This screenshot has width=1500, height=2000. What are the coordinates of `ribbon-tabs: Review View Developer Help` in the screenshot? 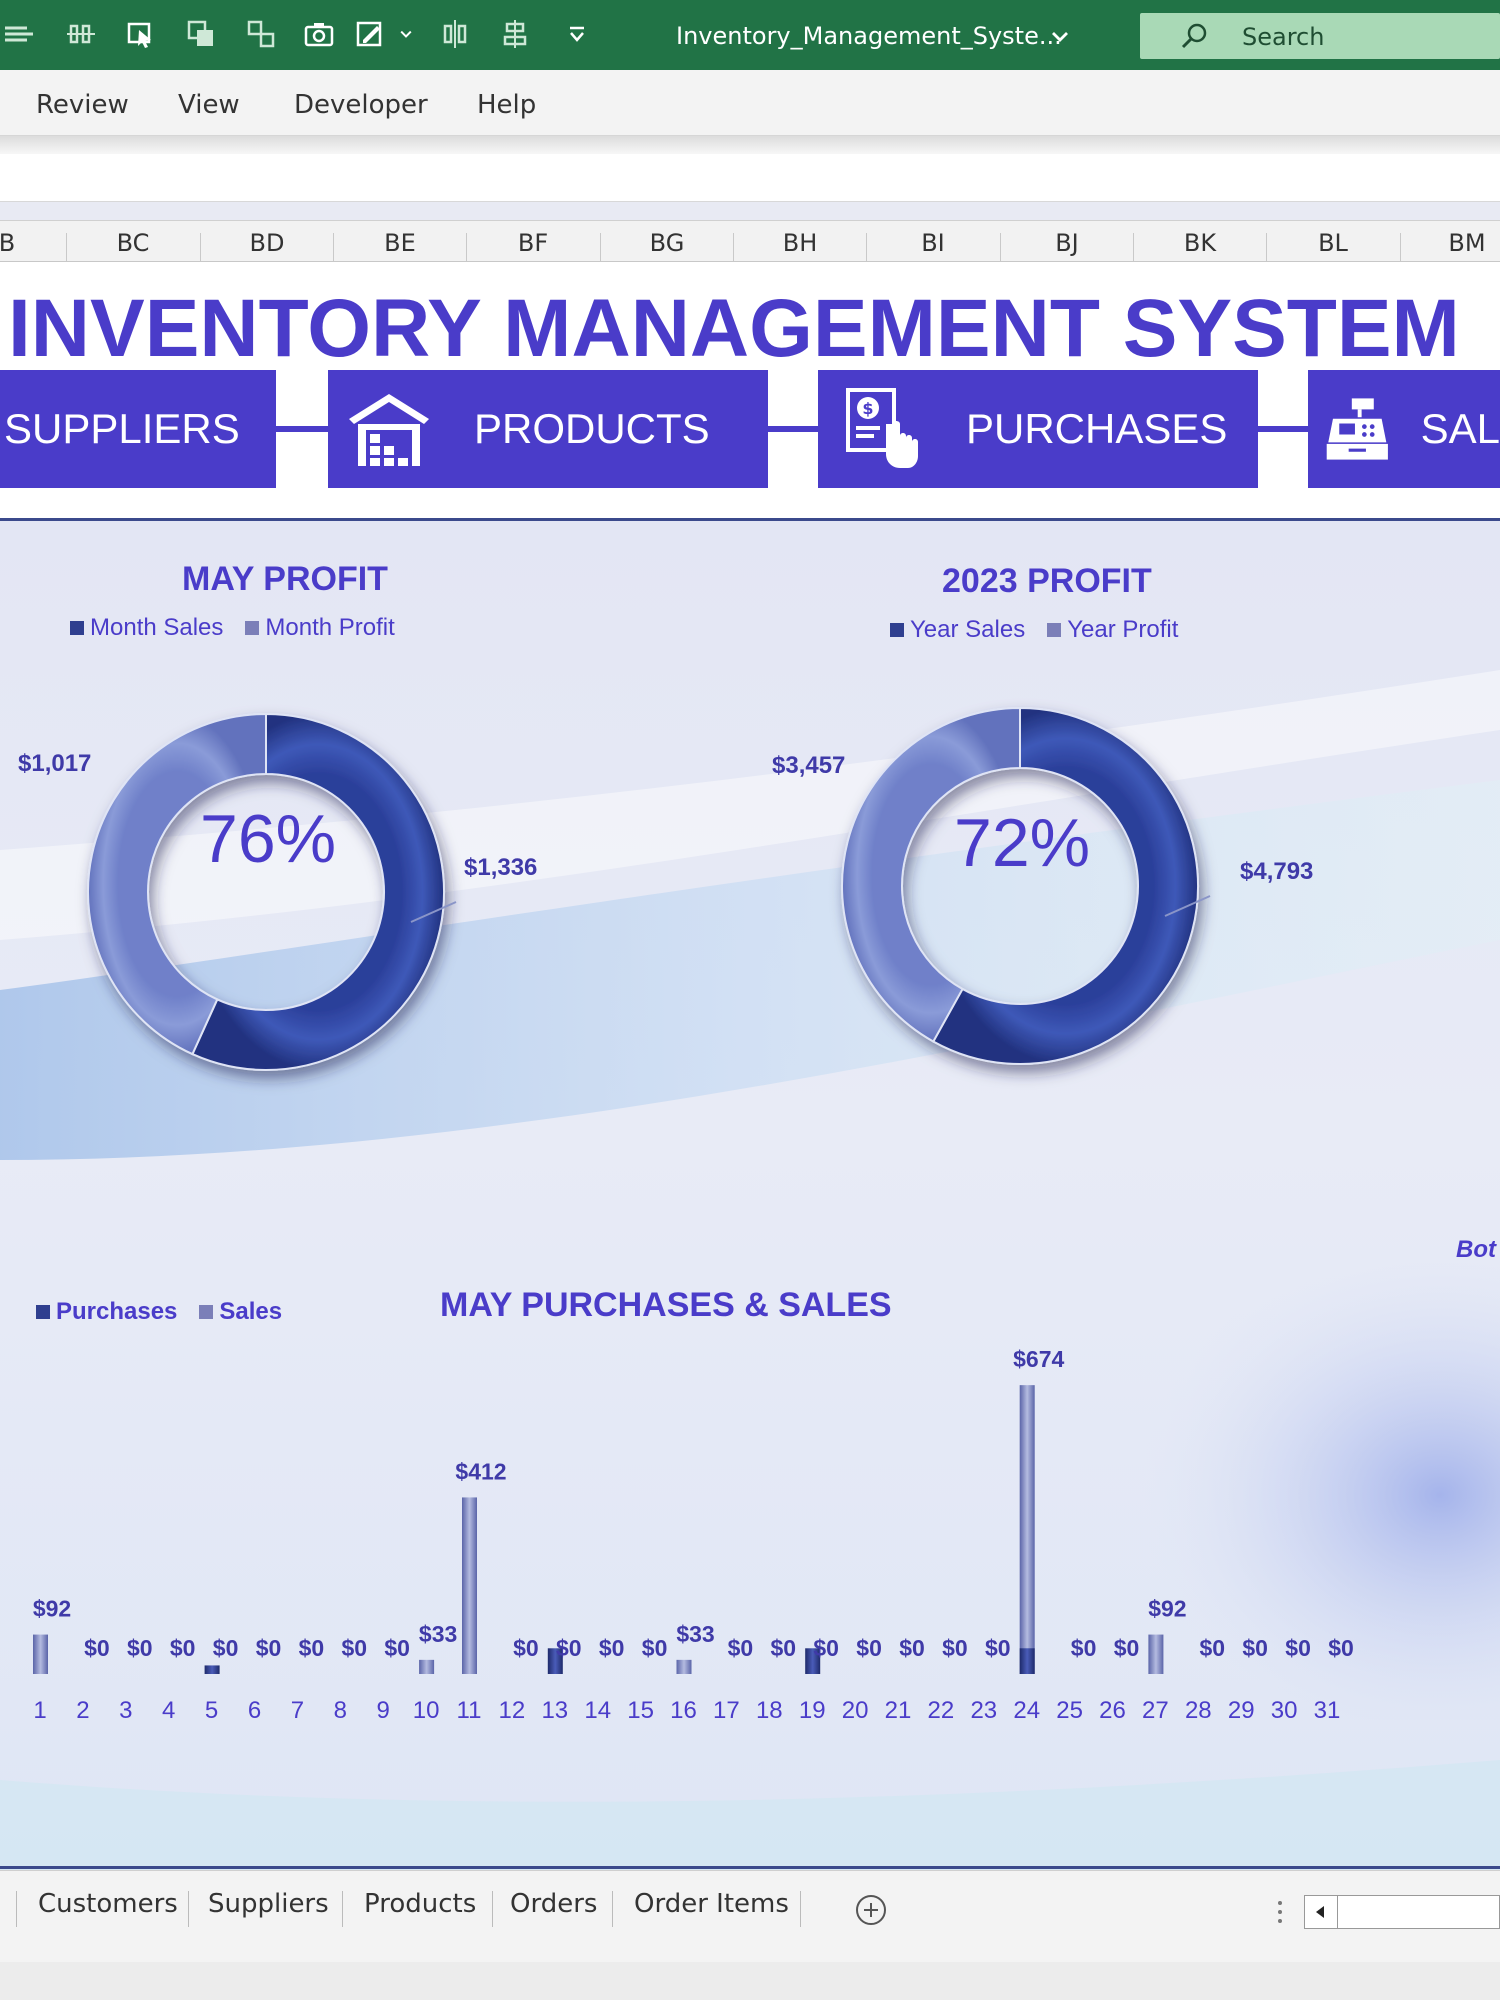 It's located at (750, 103).